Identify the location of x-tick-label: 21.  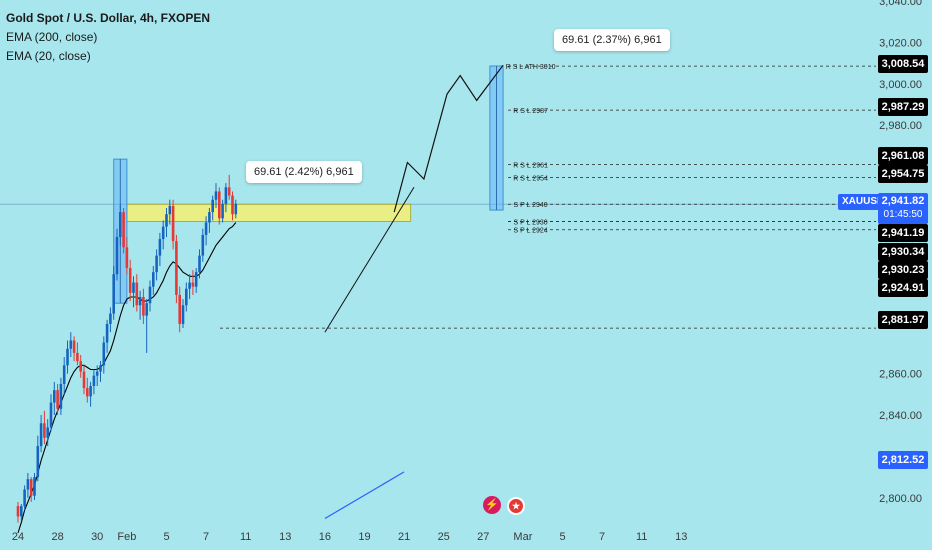
(404, 537).